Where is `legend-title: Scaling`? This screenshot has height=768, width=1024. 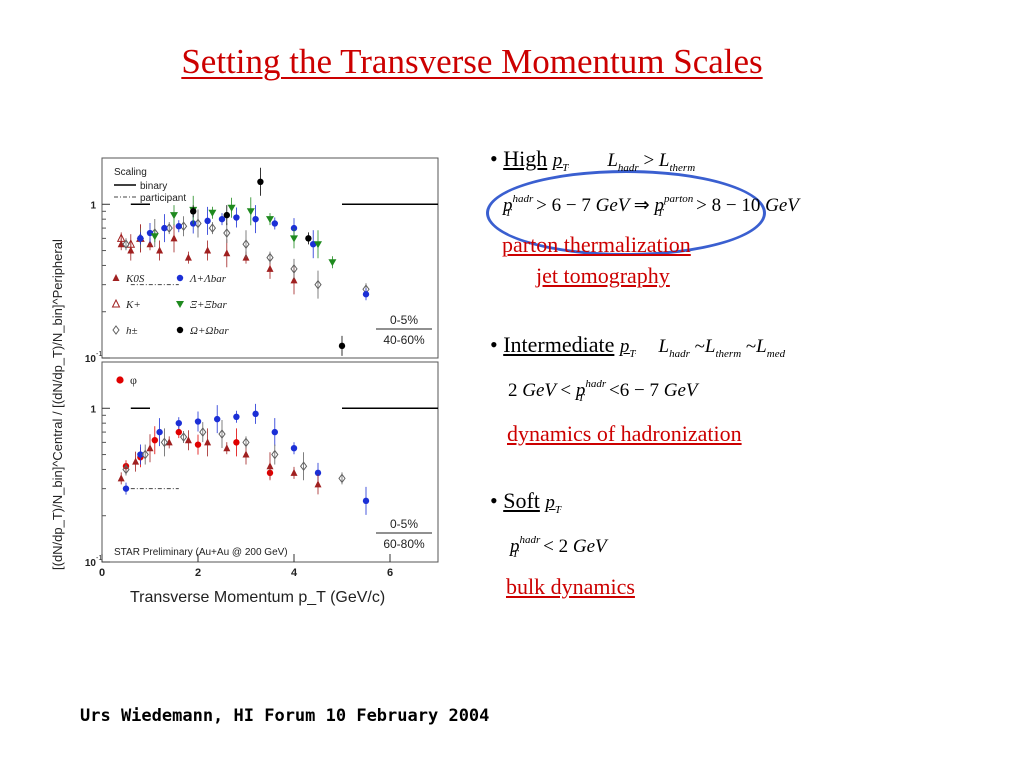 legend-title: Scaling is located at coordinates (130, 172).